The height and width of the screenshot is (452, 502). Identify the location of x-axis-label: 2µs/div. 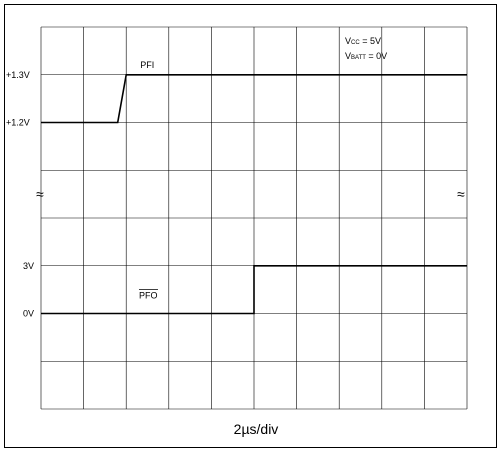
(256, 429).